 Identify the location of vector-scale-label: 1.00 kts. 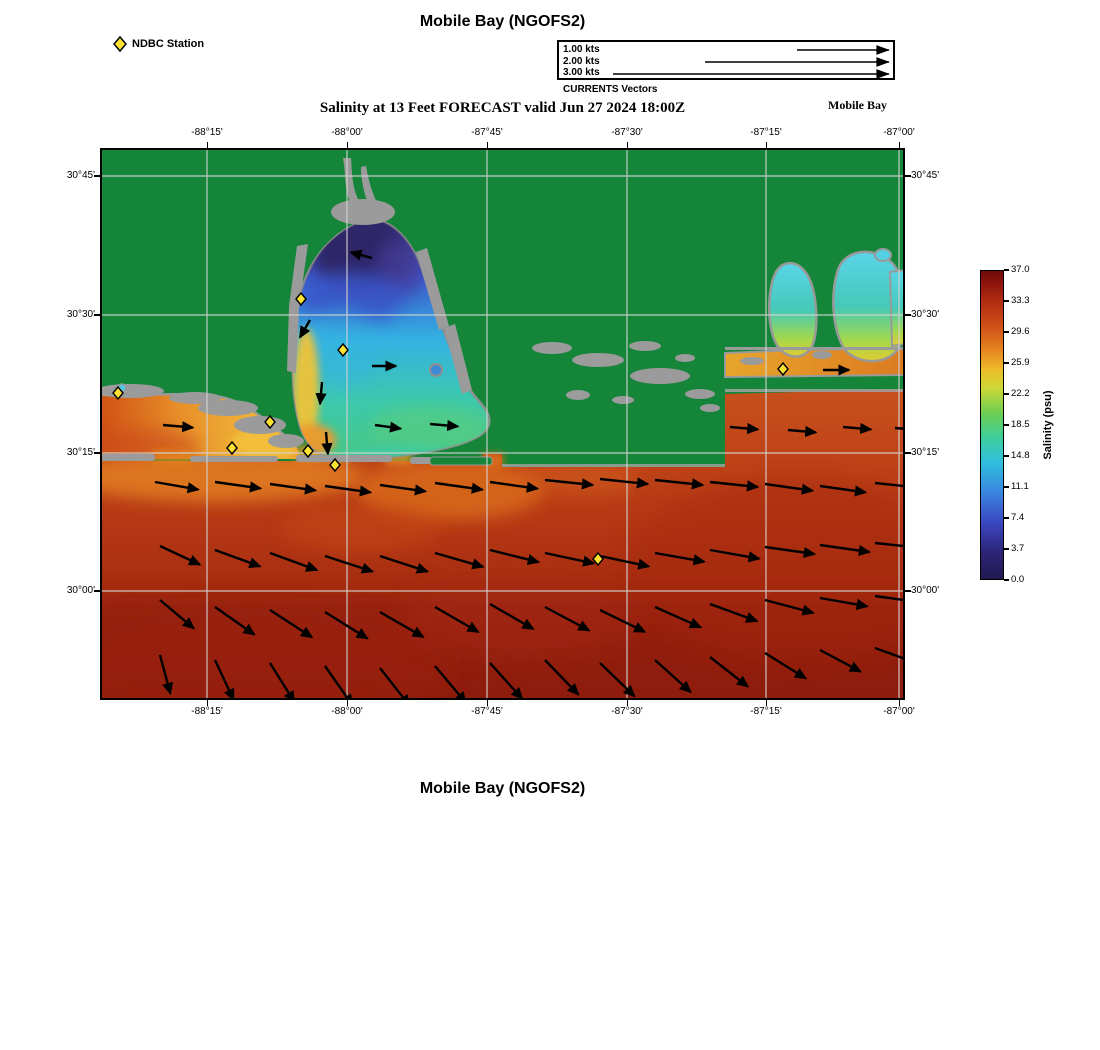
(581, 49).